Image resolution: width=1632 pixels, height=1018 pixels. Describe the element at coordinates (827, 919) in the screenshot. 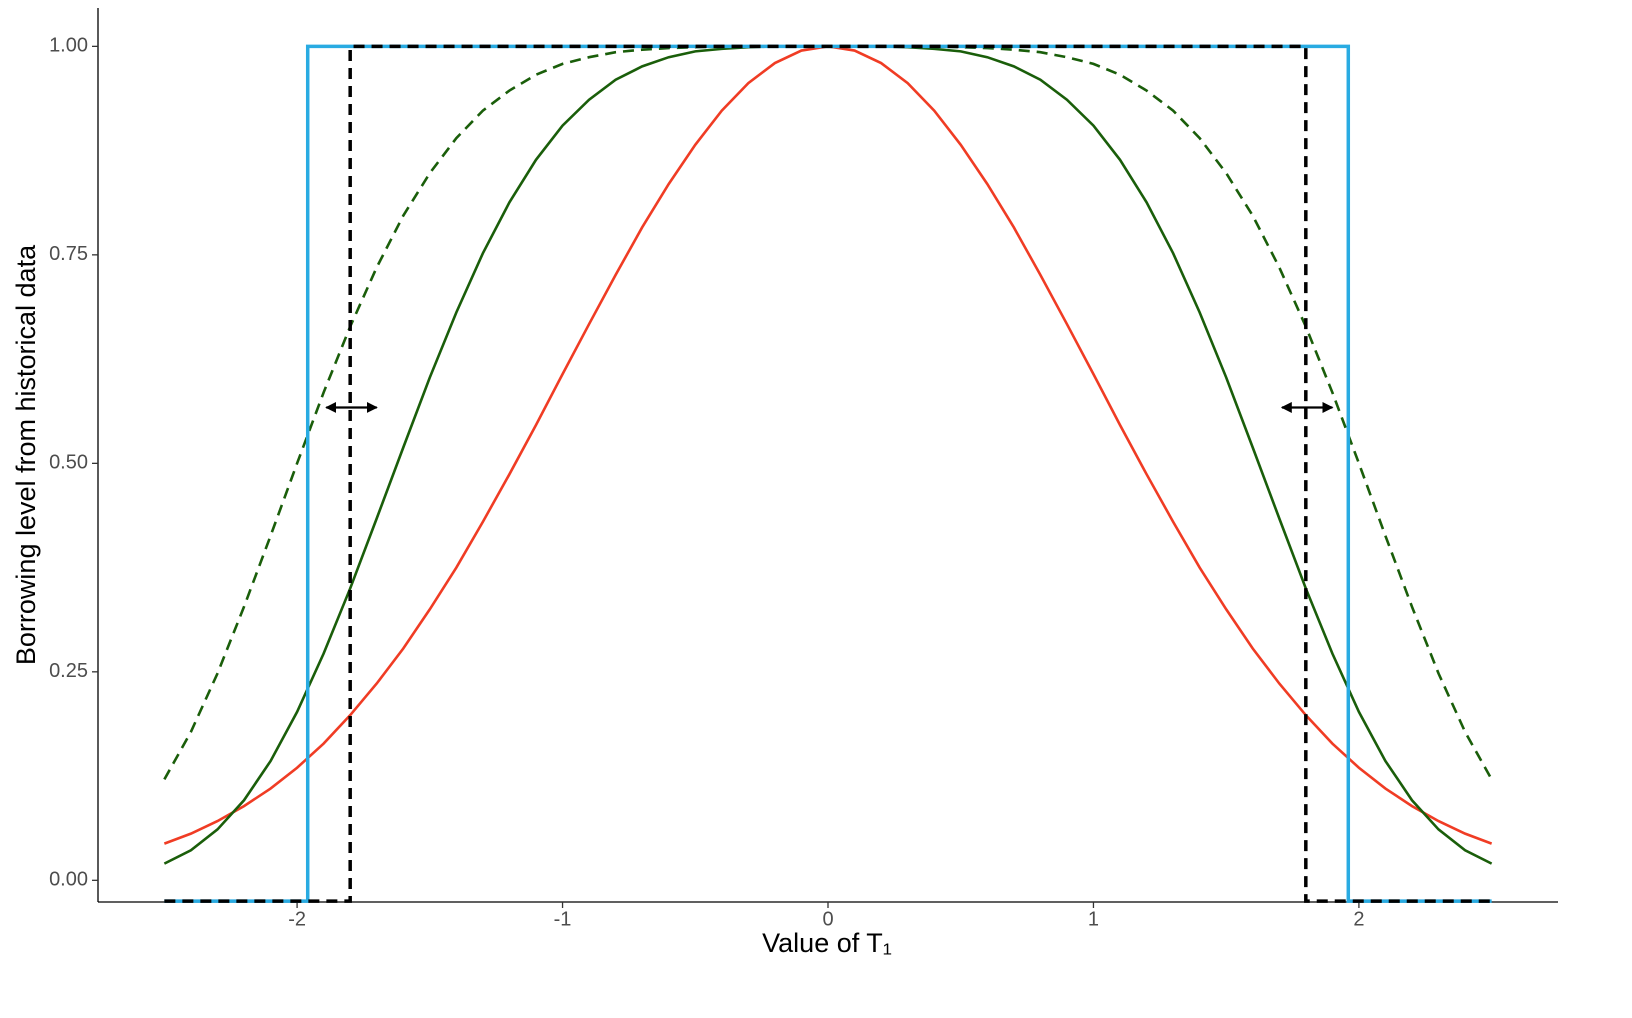

I see `x-tick-label: 0` at that location.